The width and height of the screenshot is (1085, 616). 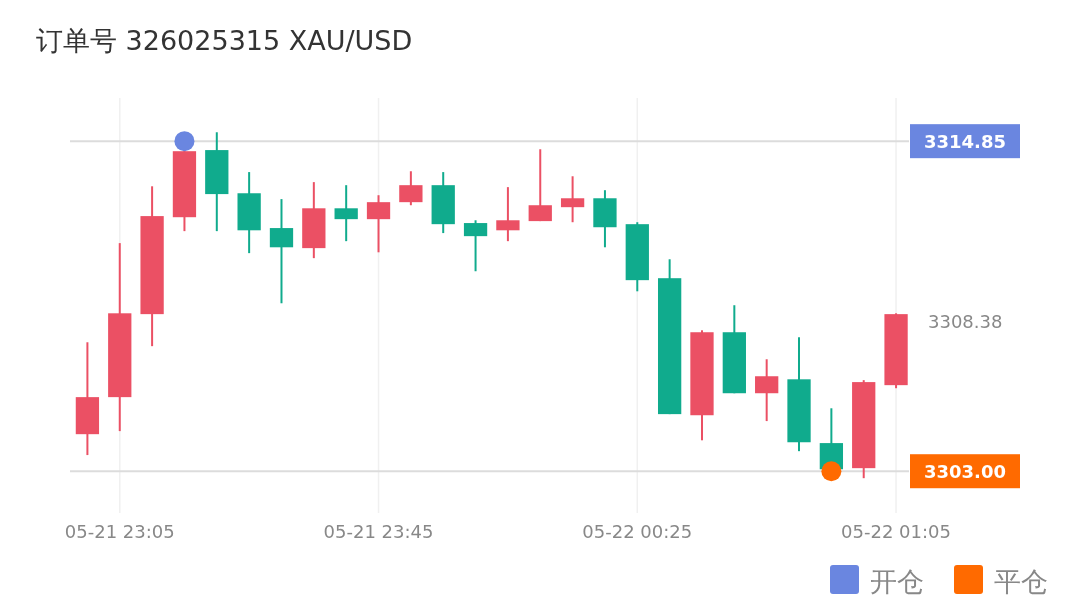 I want to click on chart-title: 订单号 326025315 XAU/USD, so click(x=224, y=40).